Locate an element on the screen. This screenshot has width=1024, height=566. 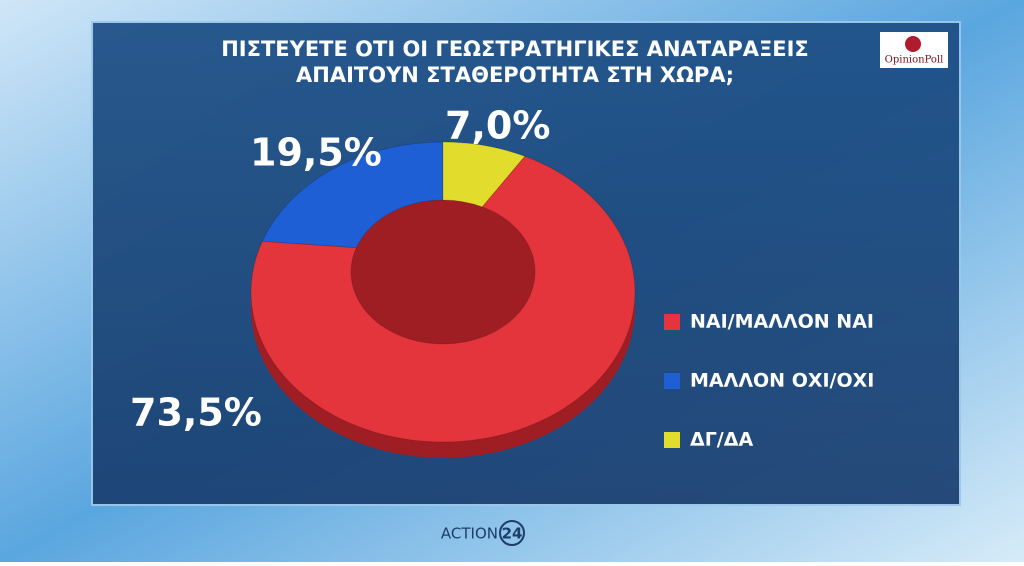
value-label: 7,0% is located at coordinates (497, 126).